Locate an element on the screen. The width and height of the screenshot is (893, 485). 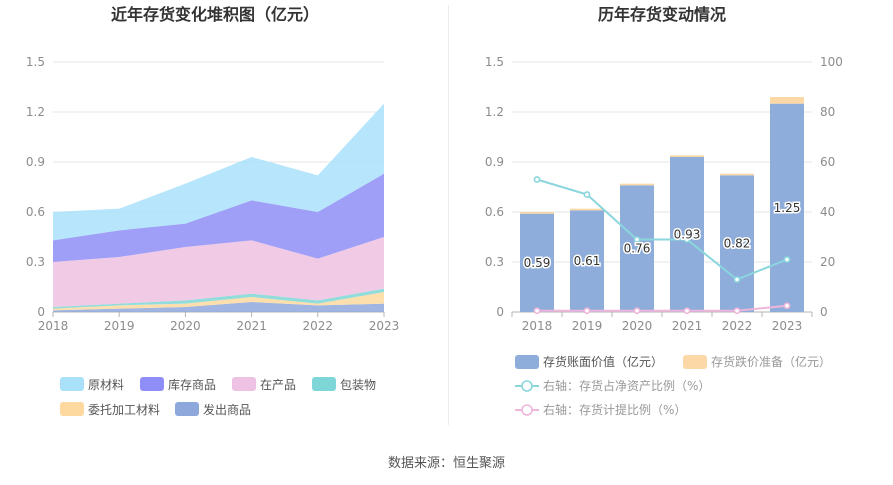
bar-value-label: 0.93 is located at coordinates (687, 235).